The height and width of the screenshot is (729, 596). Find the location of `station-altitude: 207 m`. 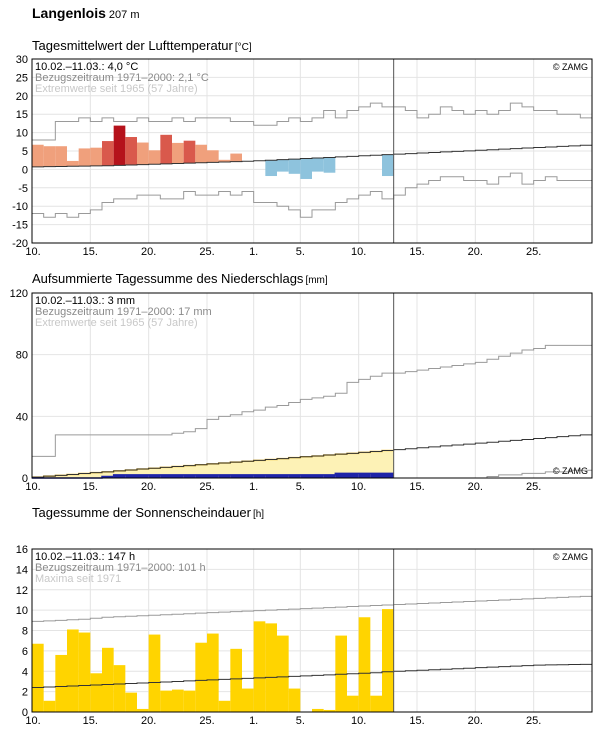

station-altitude: 207 m is located at coordinates (124, 15).